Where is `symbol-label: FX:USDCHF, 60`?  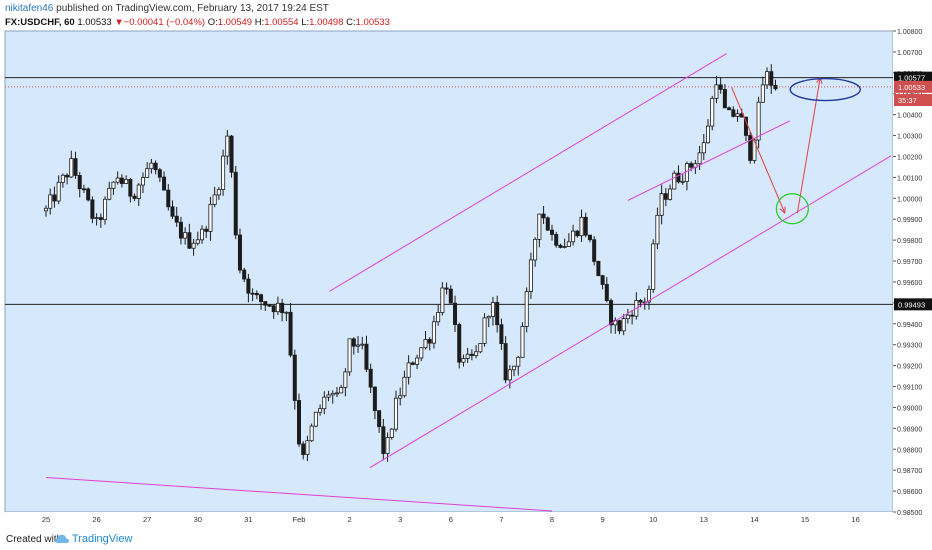
symbol-label: FX:USDCHF, 60 is located at coordinates (40, 22).